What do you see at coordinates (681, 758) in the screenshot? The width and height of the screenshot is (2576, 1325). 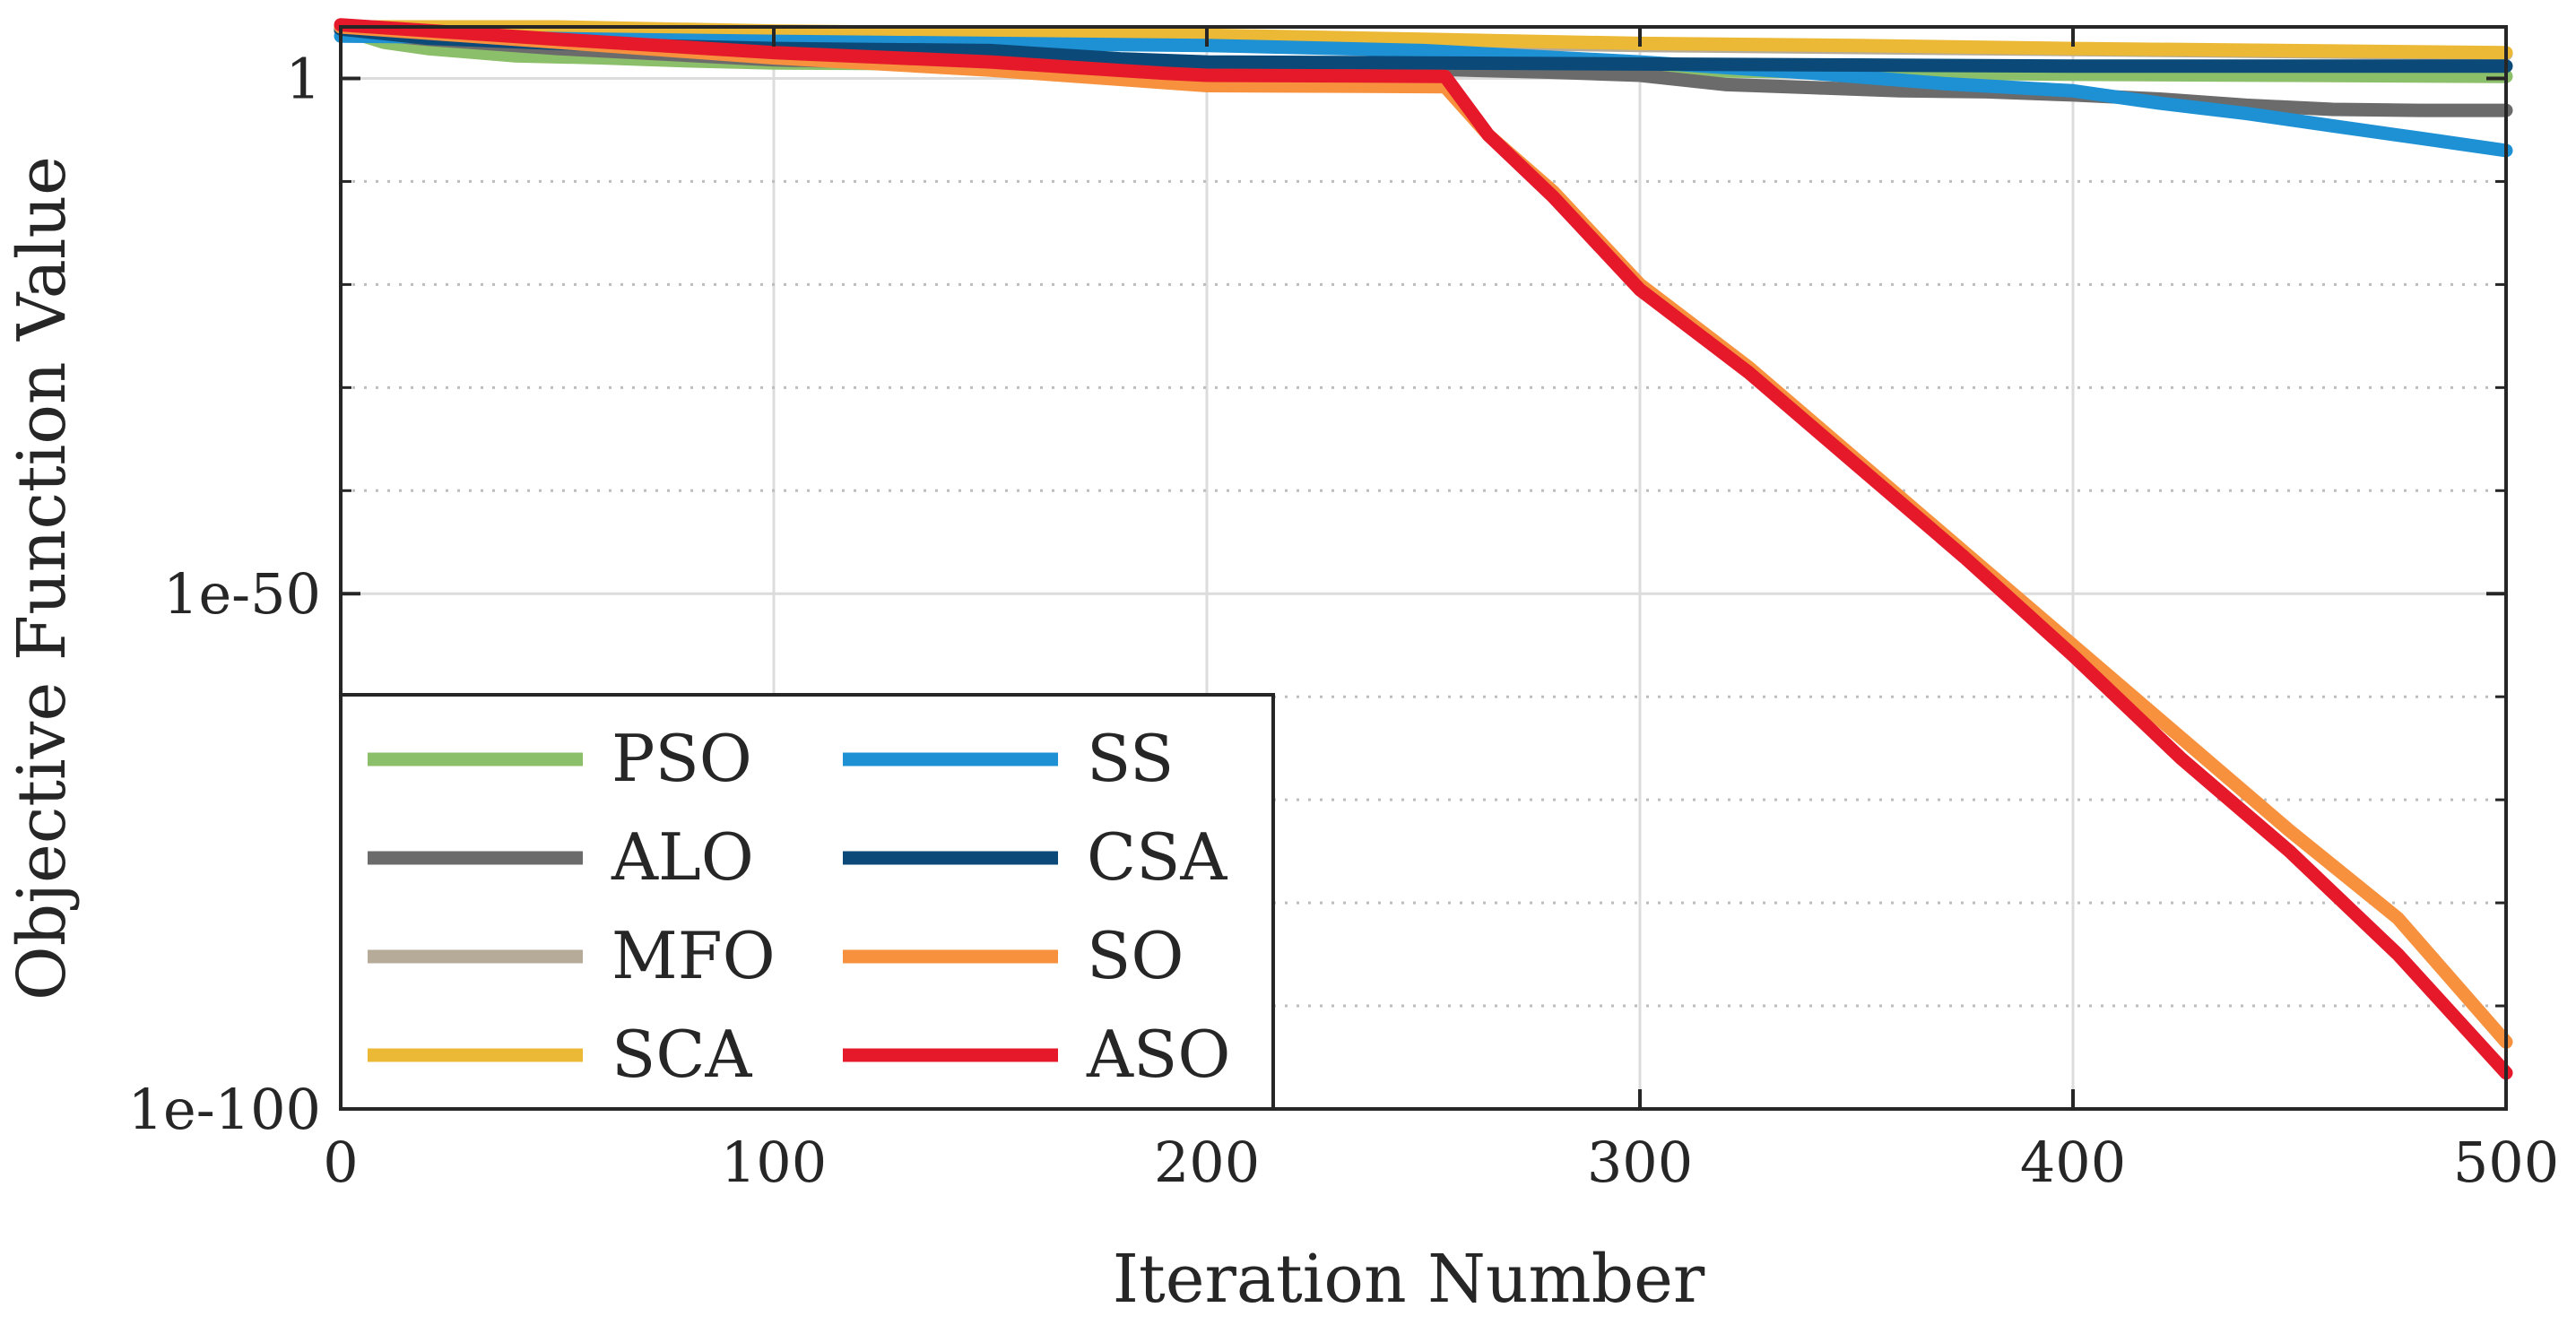 I see `legend-label-pso: PSO` at bounding box center [681, 758].